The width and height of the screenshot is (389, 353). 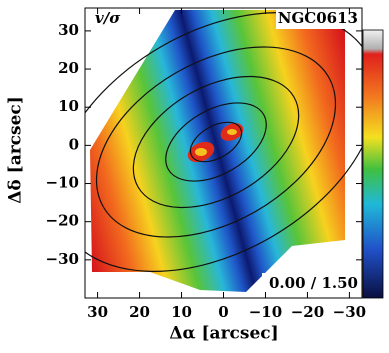 What do you see at coordinates (62, 221) in the screenshot?
I see `y-tick-label: −20` at bounding box center [62, 221].